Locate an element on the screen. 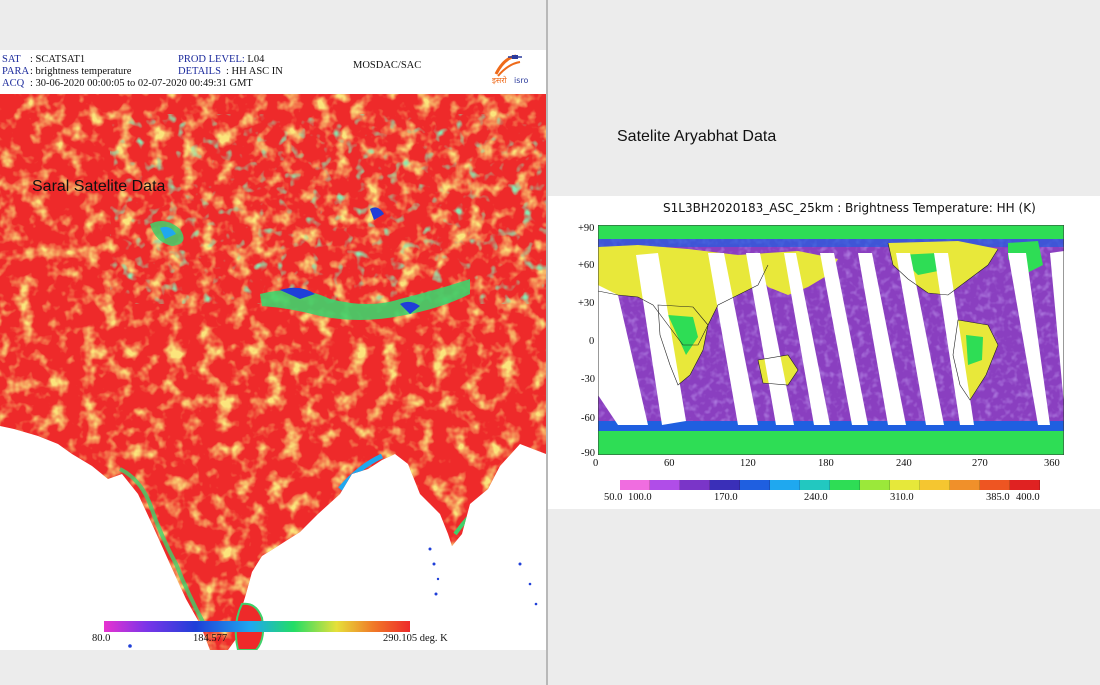 This screenshot has height=685, width=1100. prod-level-value: L04 is located at coordinates (256, 59).